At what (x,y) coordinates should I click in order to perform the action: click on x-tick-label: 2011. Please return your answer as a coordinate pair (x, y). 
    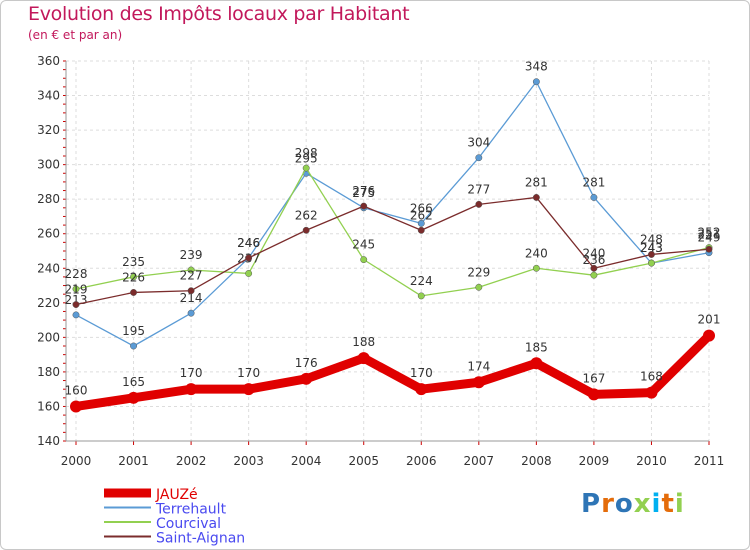
    Looking at the image, I should click on (709, 461).